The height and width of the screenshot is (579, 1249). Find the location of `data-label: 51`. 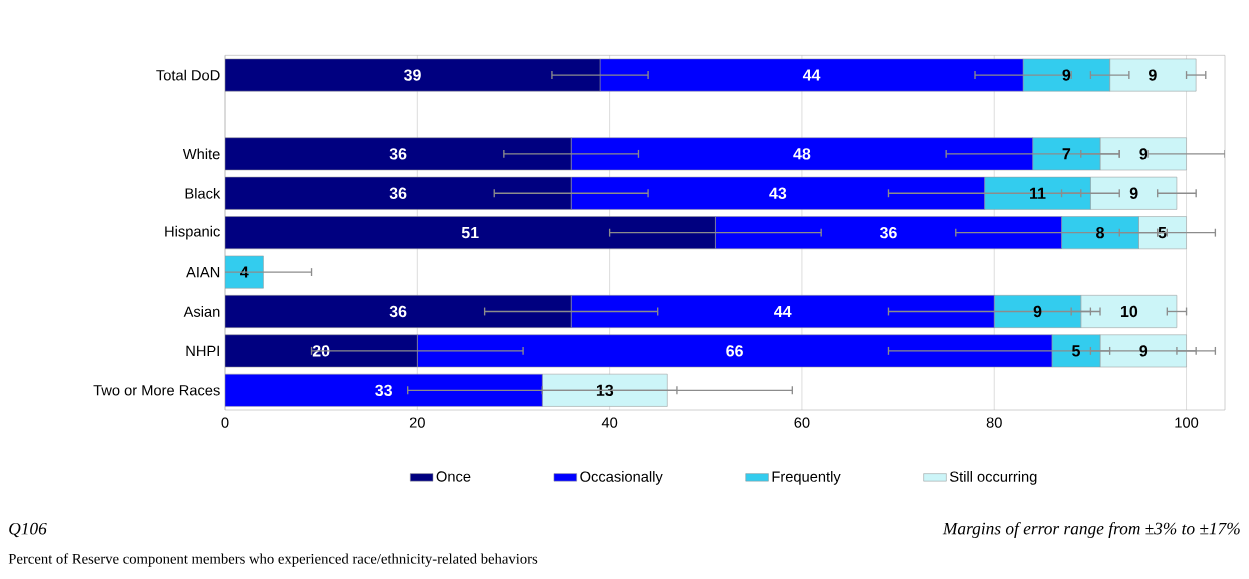

data-label: 51 is located at coordinates (470, 233).